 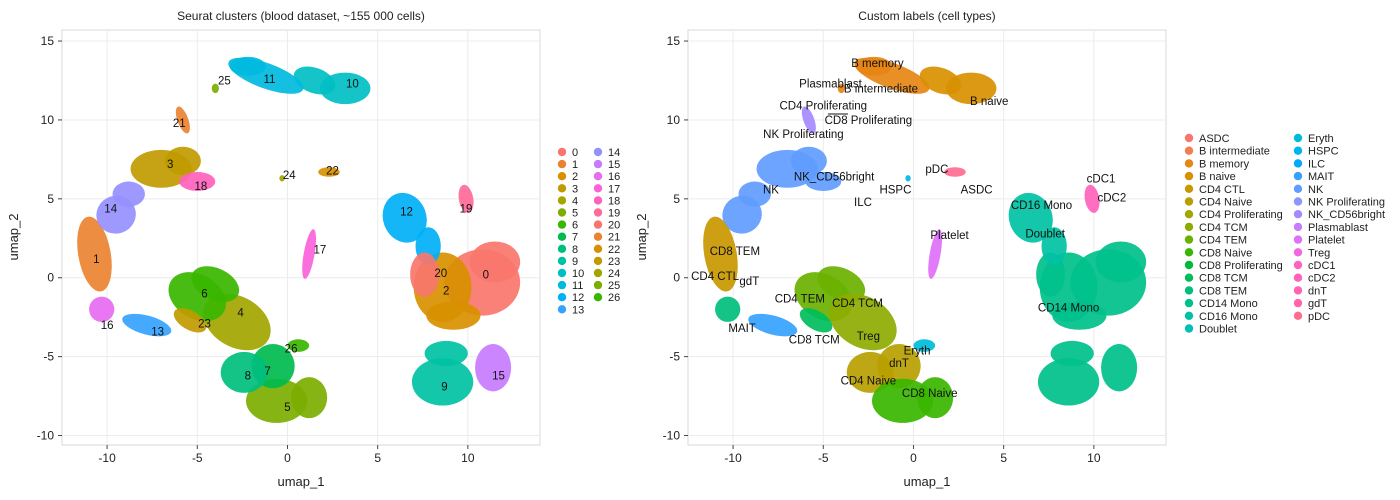 I want to click on celltype-label: ILC, so click(x=863, y=203).